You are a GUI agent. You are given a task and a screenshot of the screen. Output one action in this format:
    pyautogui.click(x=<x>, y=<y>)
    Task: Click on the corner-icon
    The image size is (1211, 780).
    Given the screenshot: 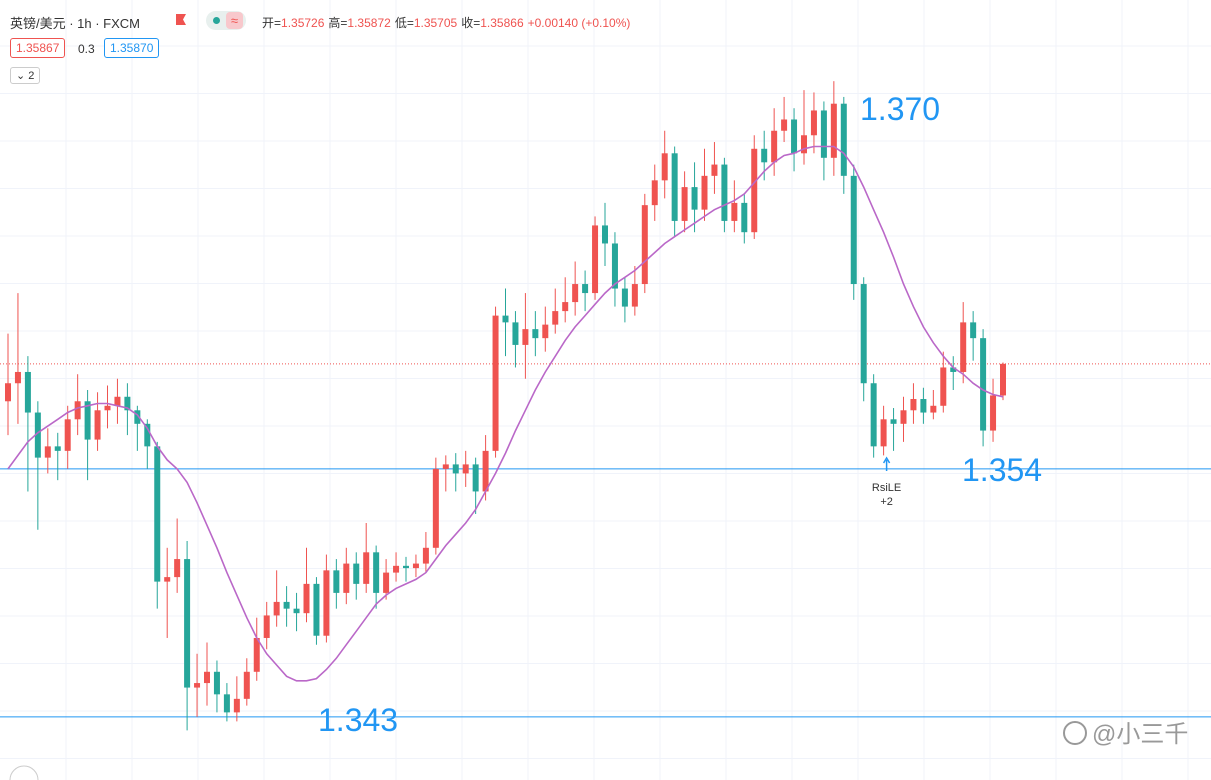 What is the action you would take?
    pyautogui.click(x=24, y=772)
    